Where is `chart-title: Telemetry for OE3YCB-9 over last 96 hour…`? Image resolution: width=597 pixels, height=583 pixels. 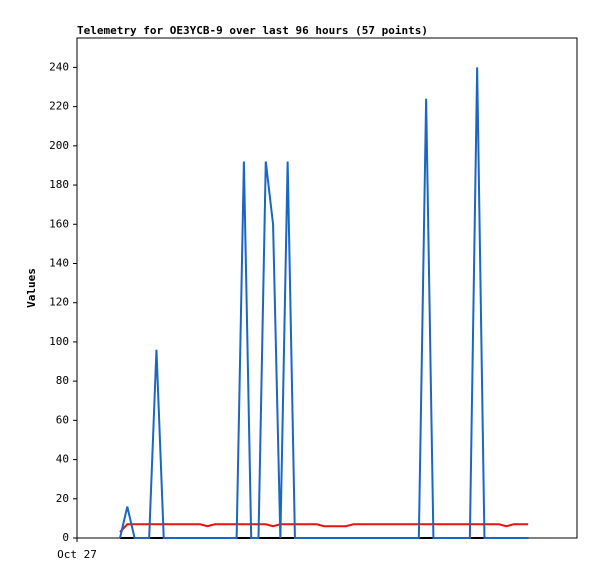 chart-title: Telemetry for OE3YCB-9 over last 96 hour… is located at coordinates (252, 30).